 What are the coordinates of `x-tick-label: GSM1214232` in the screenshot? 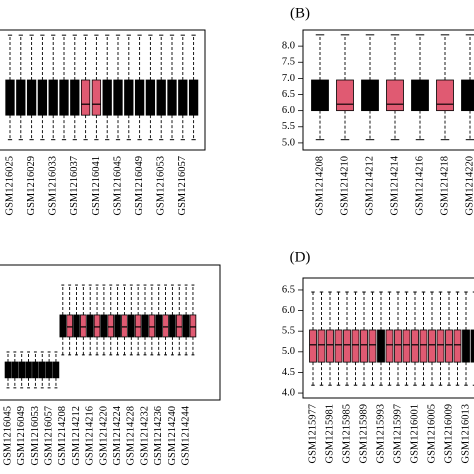 It's located at (144, 436).